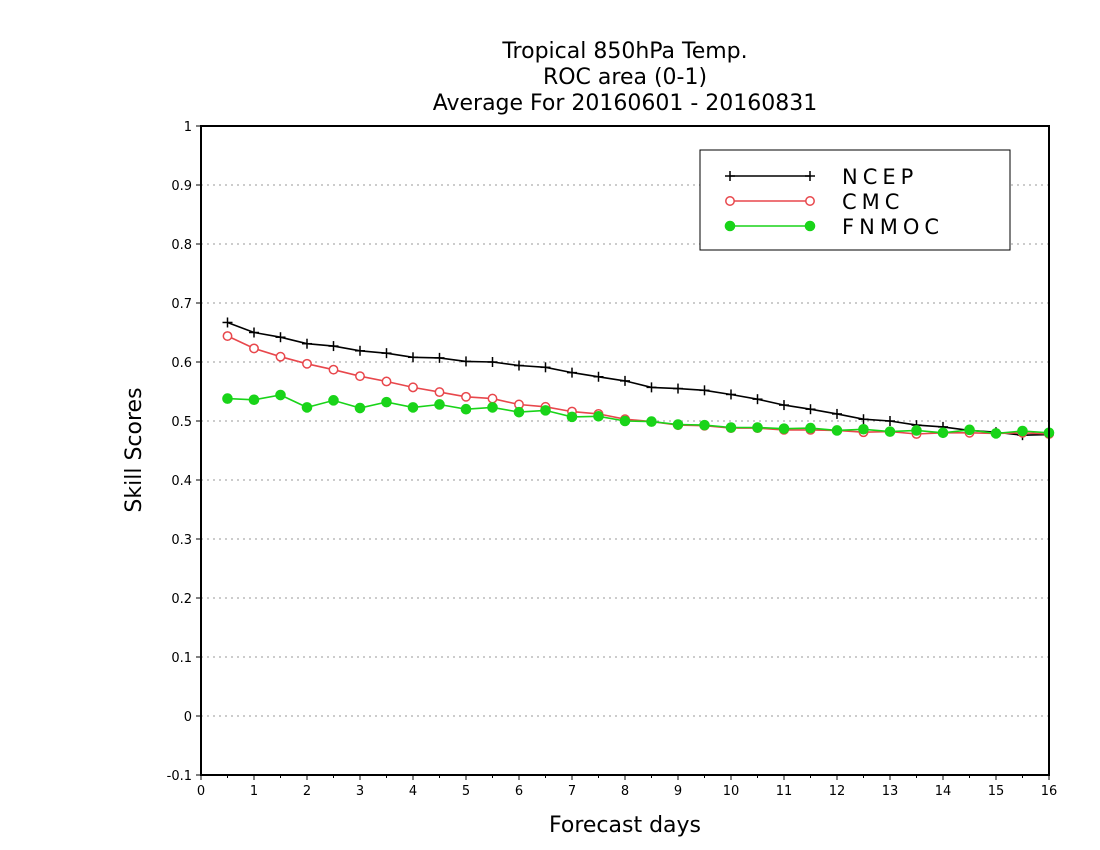  Describe the element at coordinates (819, 177) in the screenshot. I see `legend-entry-ncep: NCEP` at that location.